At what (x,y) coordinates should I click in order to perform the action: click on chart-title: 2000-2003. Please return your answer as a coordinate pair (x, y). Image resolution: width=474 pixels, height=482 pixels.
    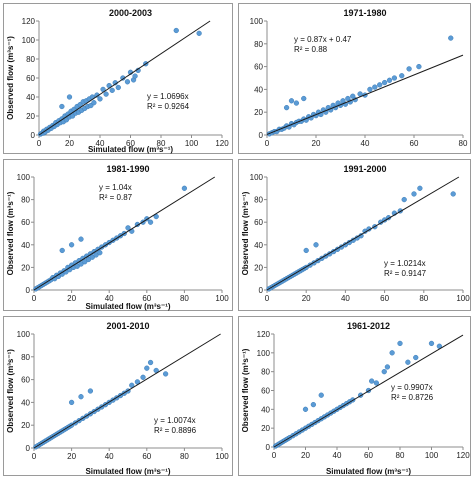
    Looking at the image, I should click on (130, 13).